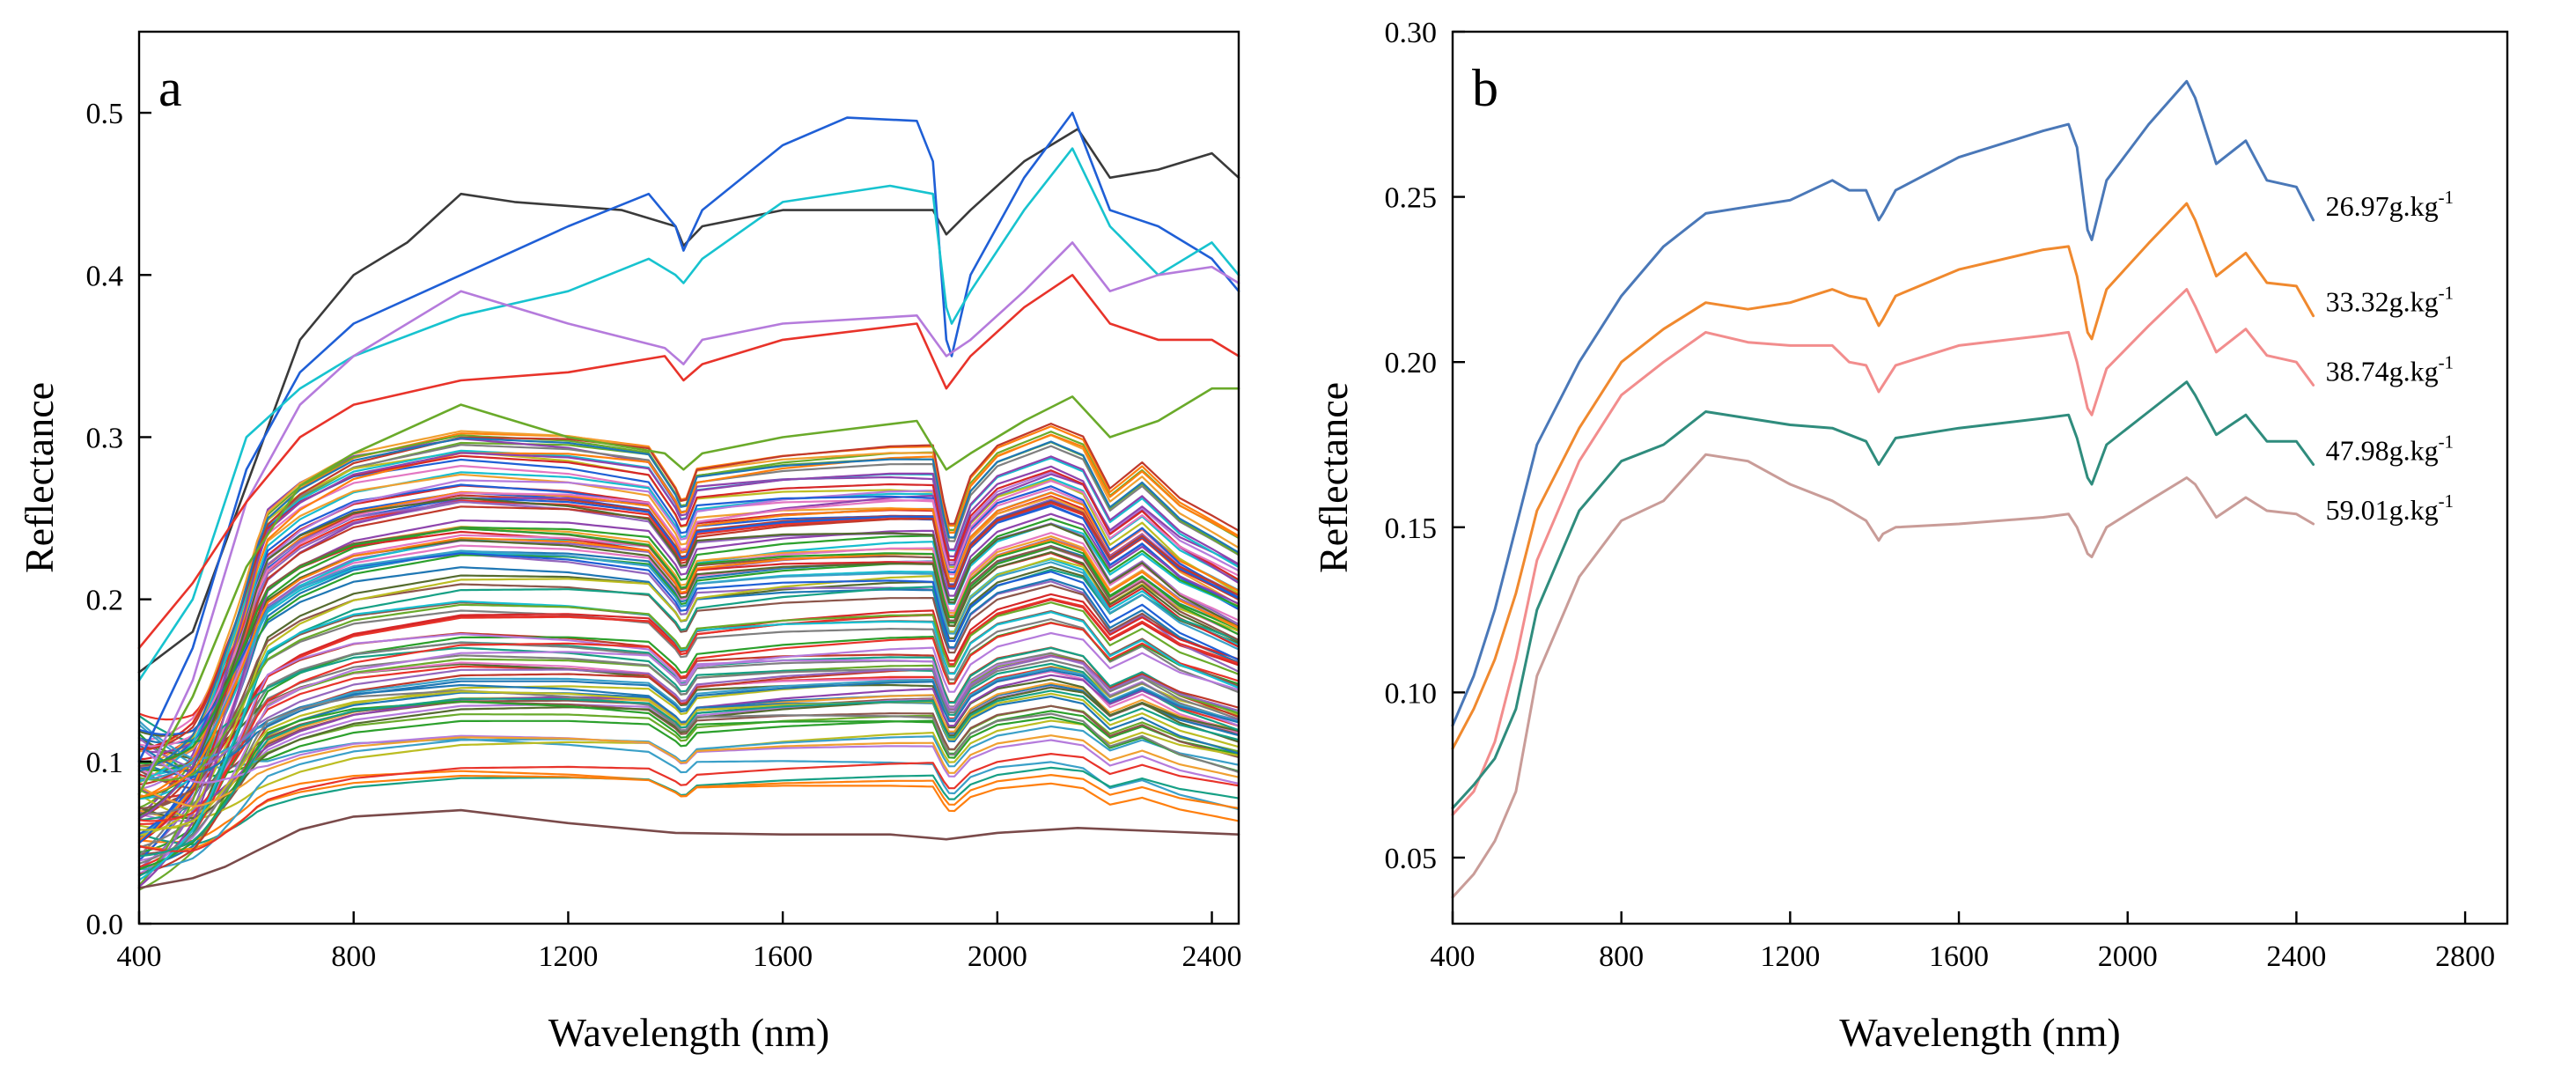 Image resolution: width=2576 pixels, height=1076 pixels. What do you see at coordinates (2390, 204) in the screenshot?
I see `panel-b-series-label: 26.97g.kg-1` at bounding box center [2390, 204].